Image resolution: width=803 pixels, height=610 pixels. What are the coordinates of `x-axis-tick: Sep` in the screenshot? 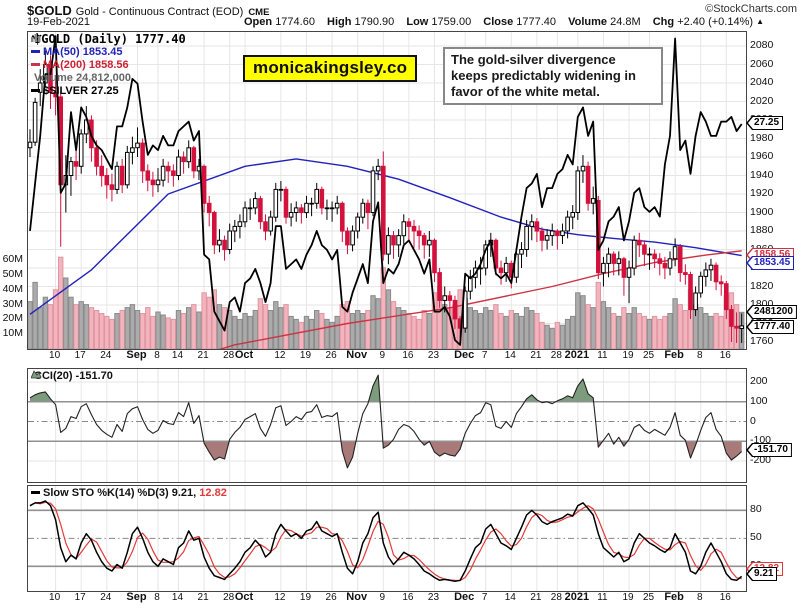 It's located at (136, 597).